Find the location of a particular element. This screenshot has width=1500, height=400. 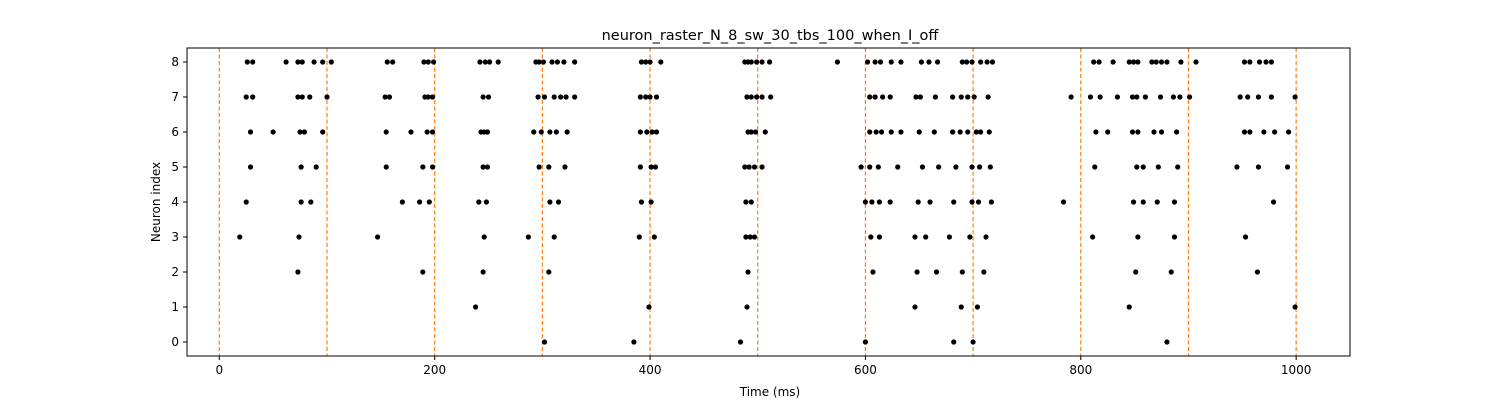

y-tick-label-5: 5 is located at coordinates (175, 167).